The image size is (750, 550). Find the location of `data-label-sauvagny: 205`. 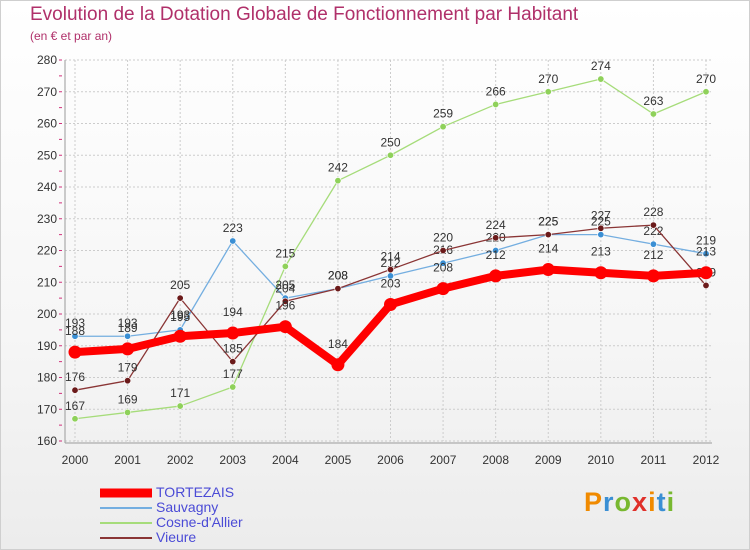

data-label-sauvagny: 205 is located at coordinates (285, 285).